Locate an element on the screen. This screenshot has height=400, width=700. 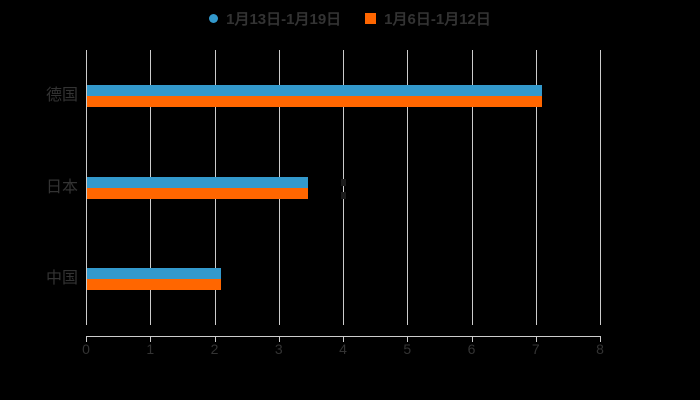
x-tick-label: 2 is located at coordinates (214, 349).